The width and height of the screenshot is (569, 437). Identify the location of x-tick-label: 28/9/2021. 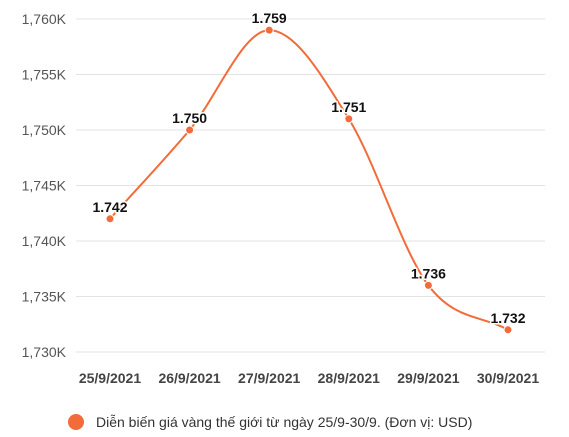
(349, 378).